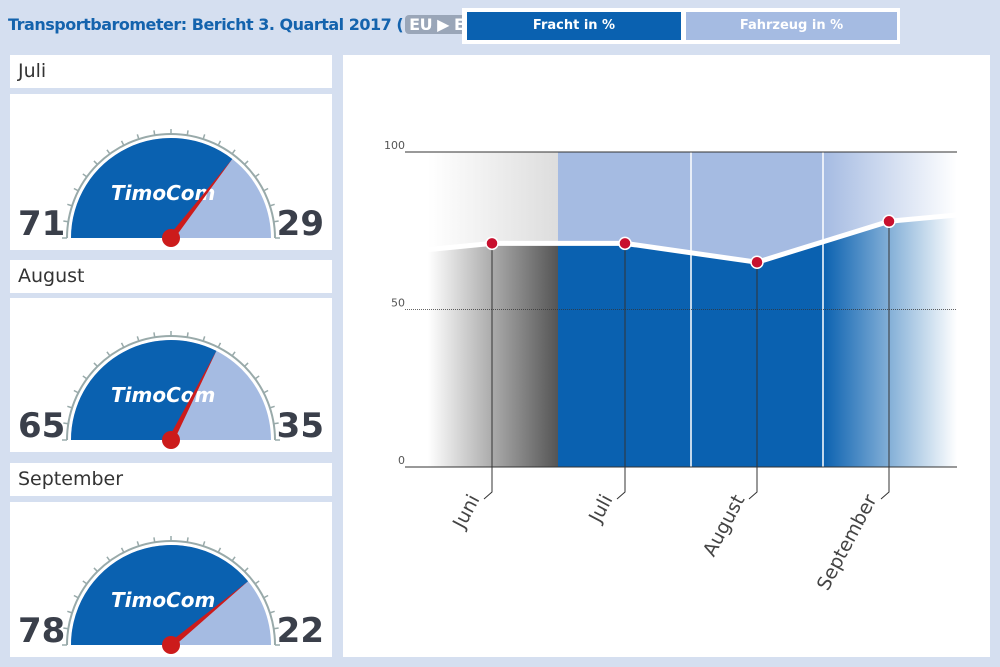 The height and width of the screenshot is (667, 1000). Describe the element at coordinates (724, 525) in the screenshot. I see `x-tick-label: August` at that location.